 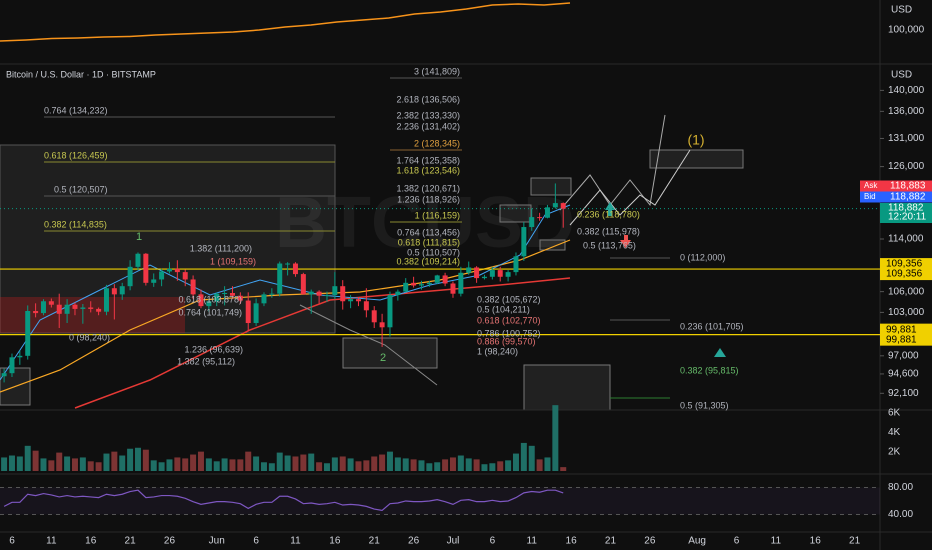 What do you see at coordinates (900, 514) in the screenshot?
I see `y-tick-label: 40.00` at bounding box center [900, 514].